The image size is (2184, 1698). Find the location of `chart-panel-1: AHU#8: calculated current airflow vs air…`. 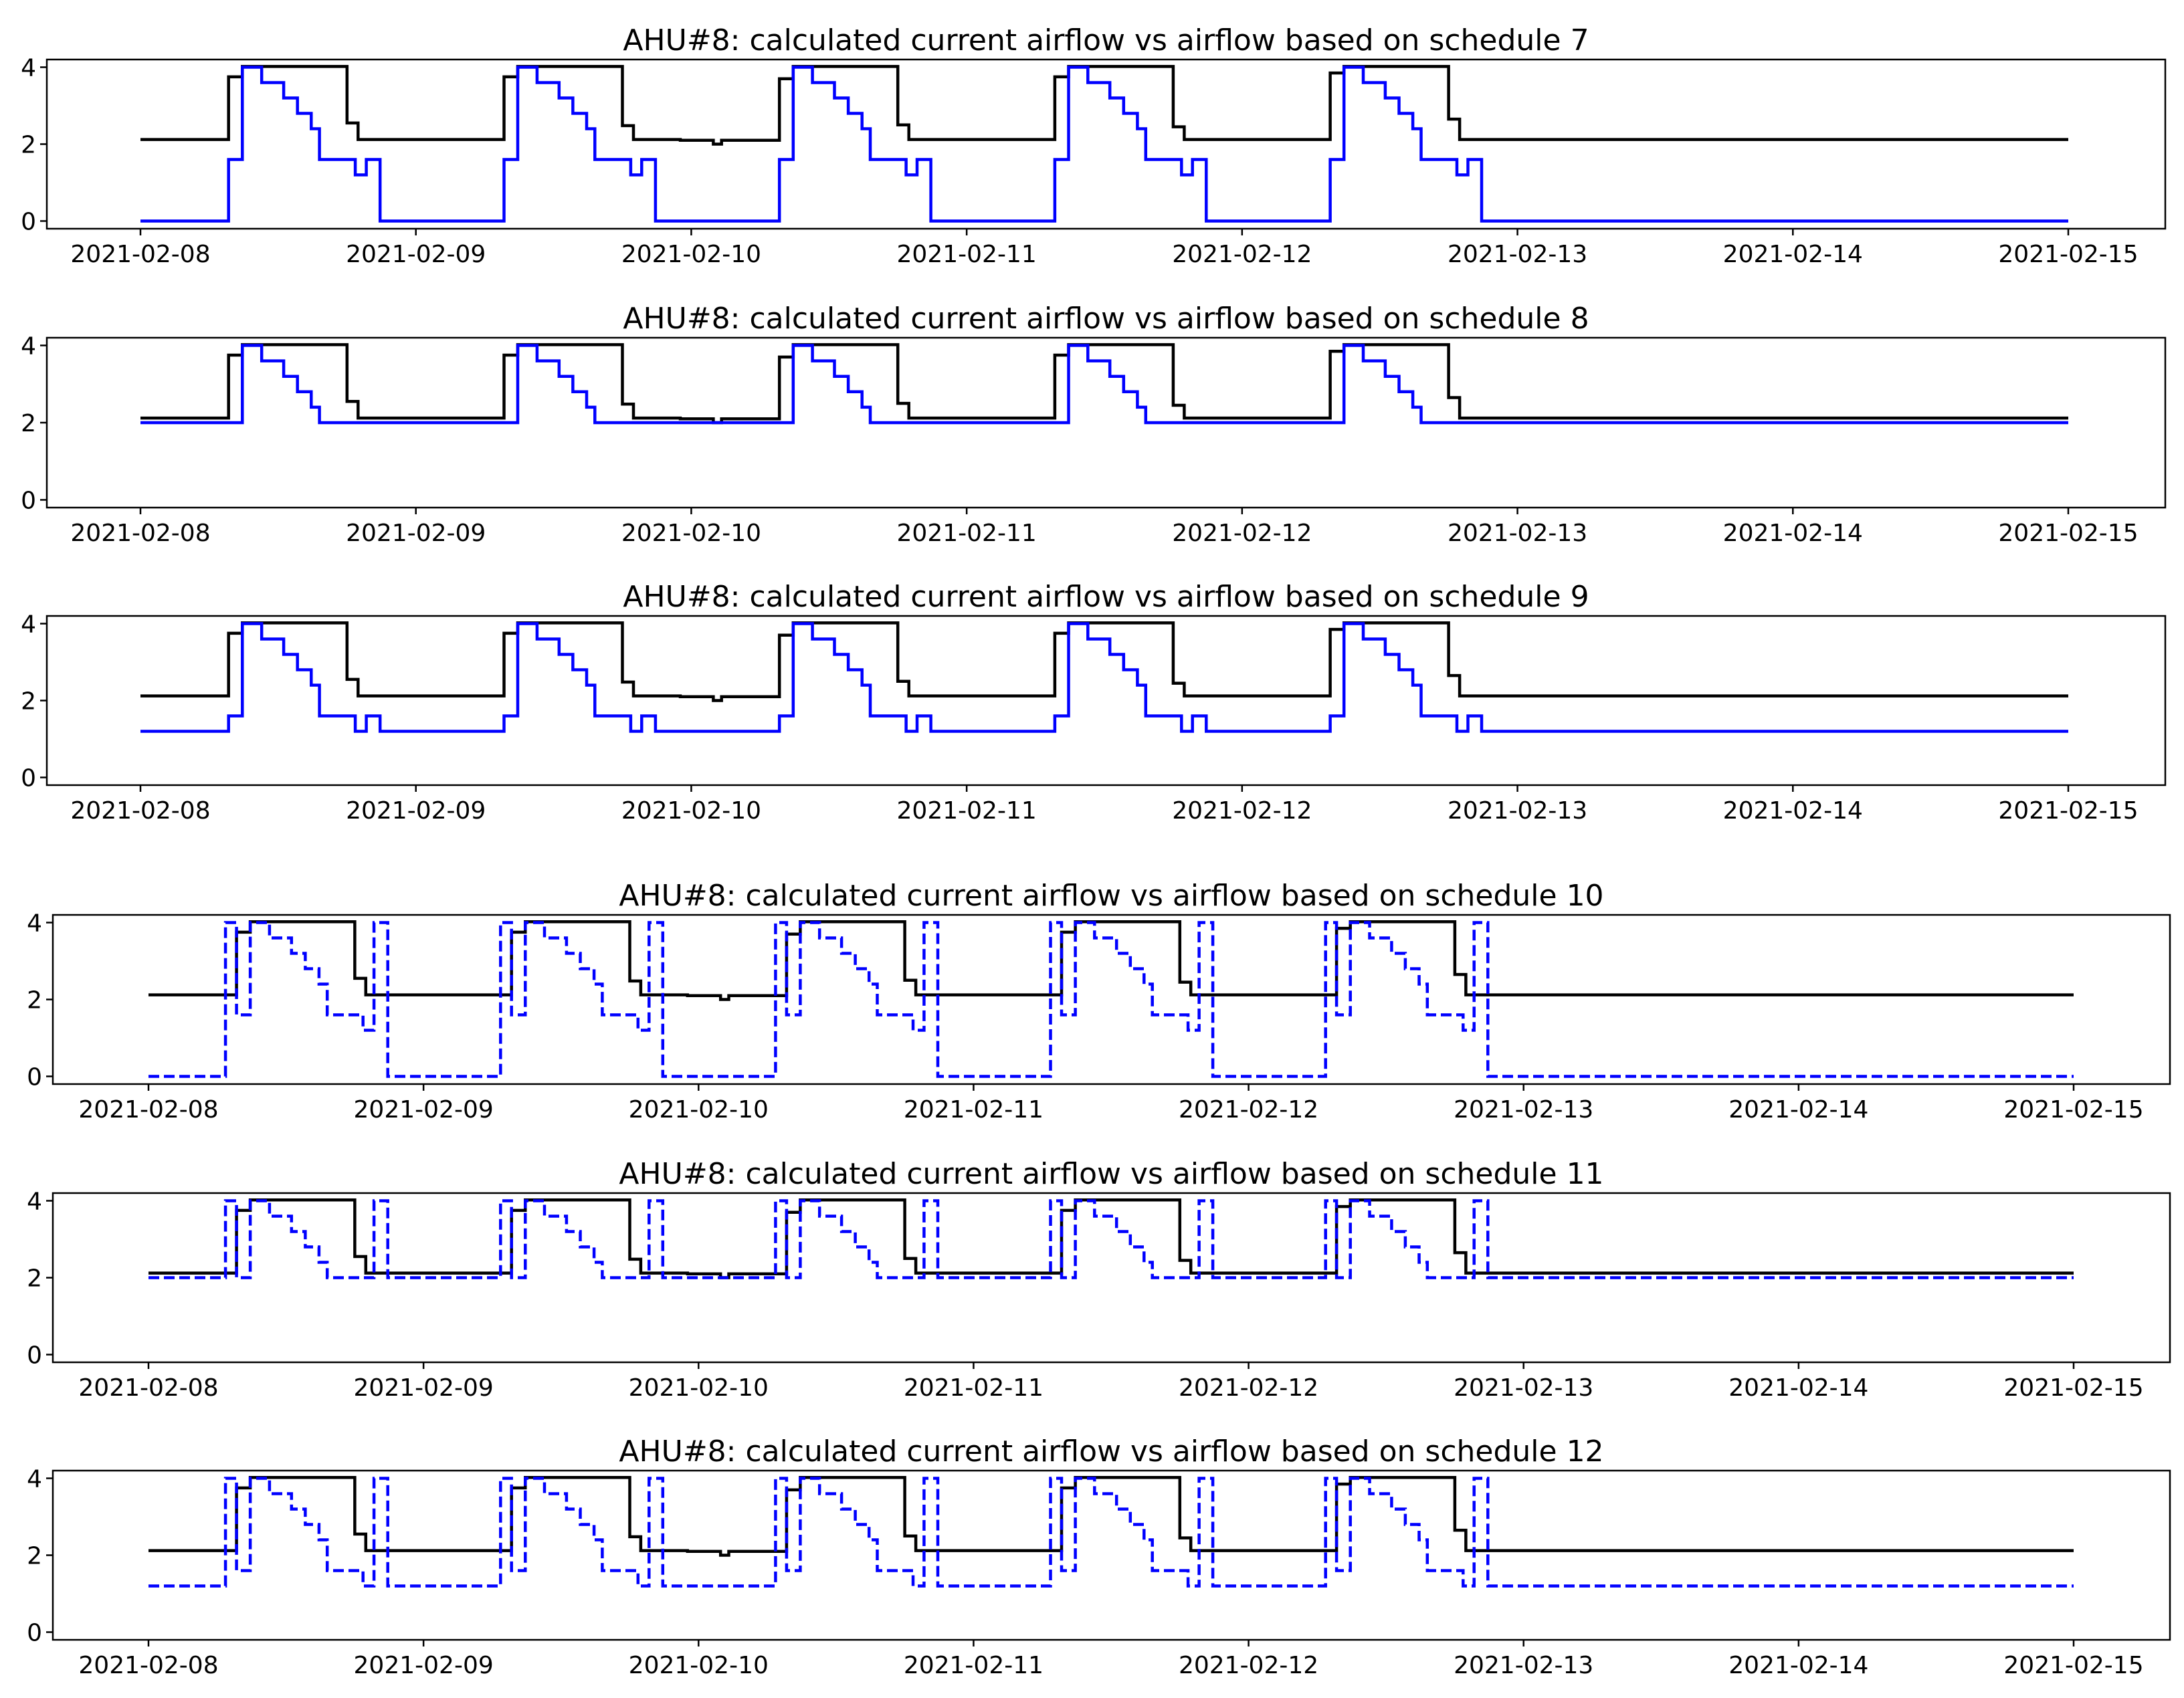

chart-panel-1: AHU#8: calculated current airflow vs air… is located at coordinates (1094, 145).